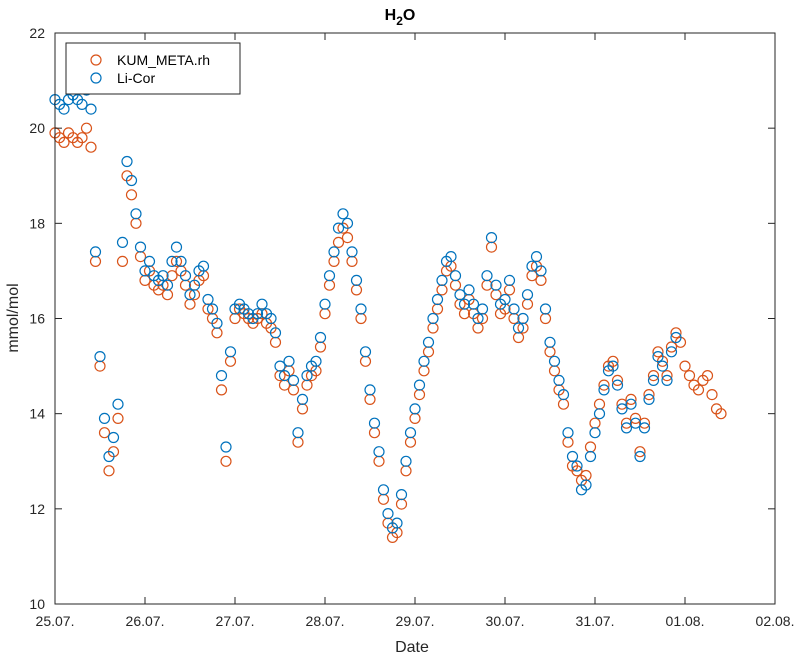  I want to click on chart-title: H2O, so click(400, 17).